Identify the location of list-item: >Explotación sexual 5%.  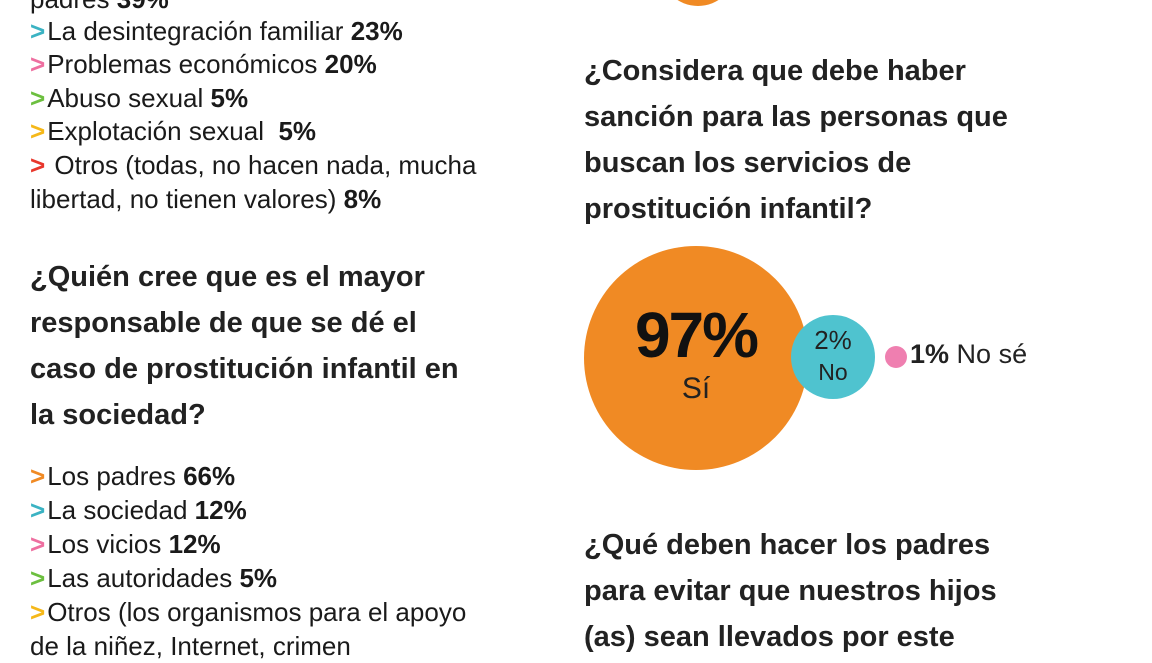
(173, 131).